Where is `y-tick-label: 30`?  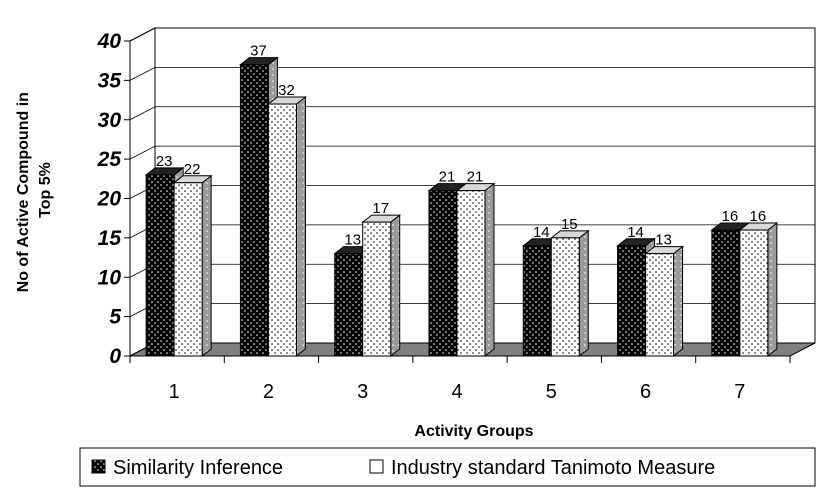
y-tick-label: 30 is located at coordinates (110, 120).